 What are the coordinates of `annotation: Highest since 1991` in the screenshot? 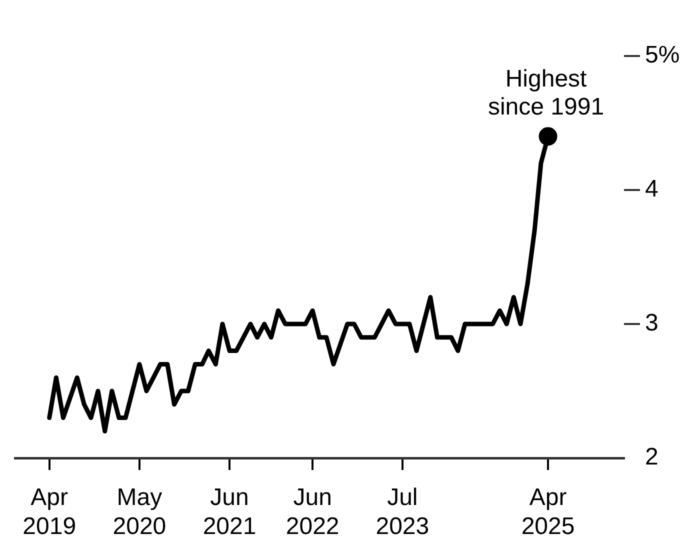 It's located at (546, 92).